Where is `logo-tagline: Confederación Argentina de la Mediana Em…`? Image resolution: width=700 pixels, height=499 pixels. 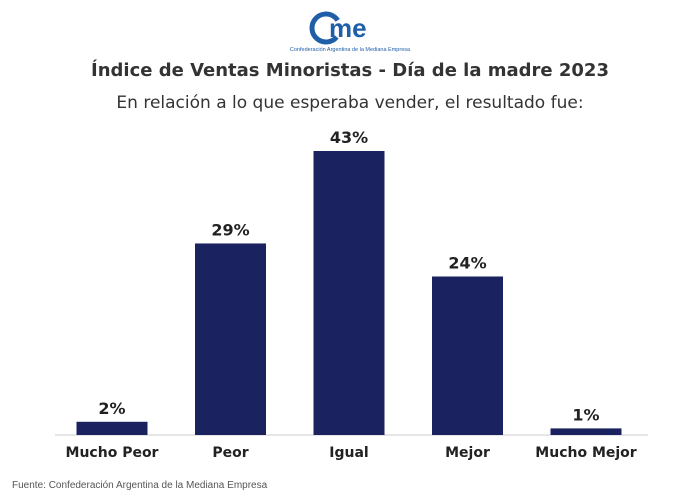
logo-tagline: Confederación Argentina de la Mediana Em… is located at coordinates (350, 50).